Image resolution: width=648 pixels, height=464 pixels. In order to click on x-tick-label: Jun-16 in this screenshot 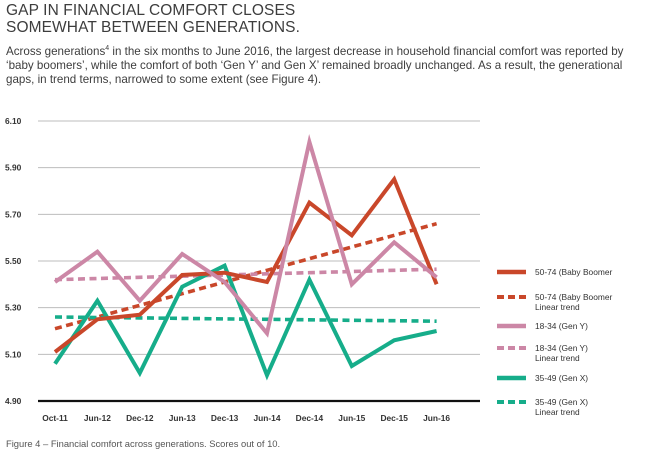, I will do `click(436, 418)`.